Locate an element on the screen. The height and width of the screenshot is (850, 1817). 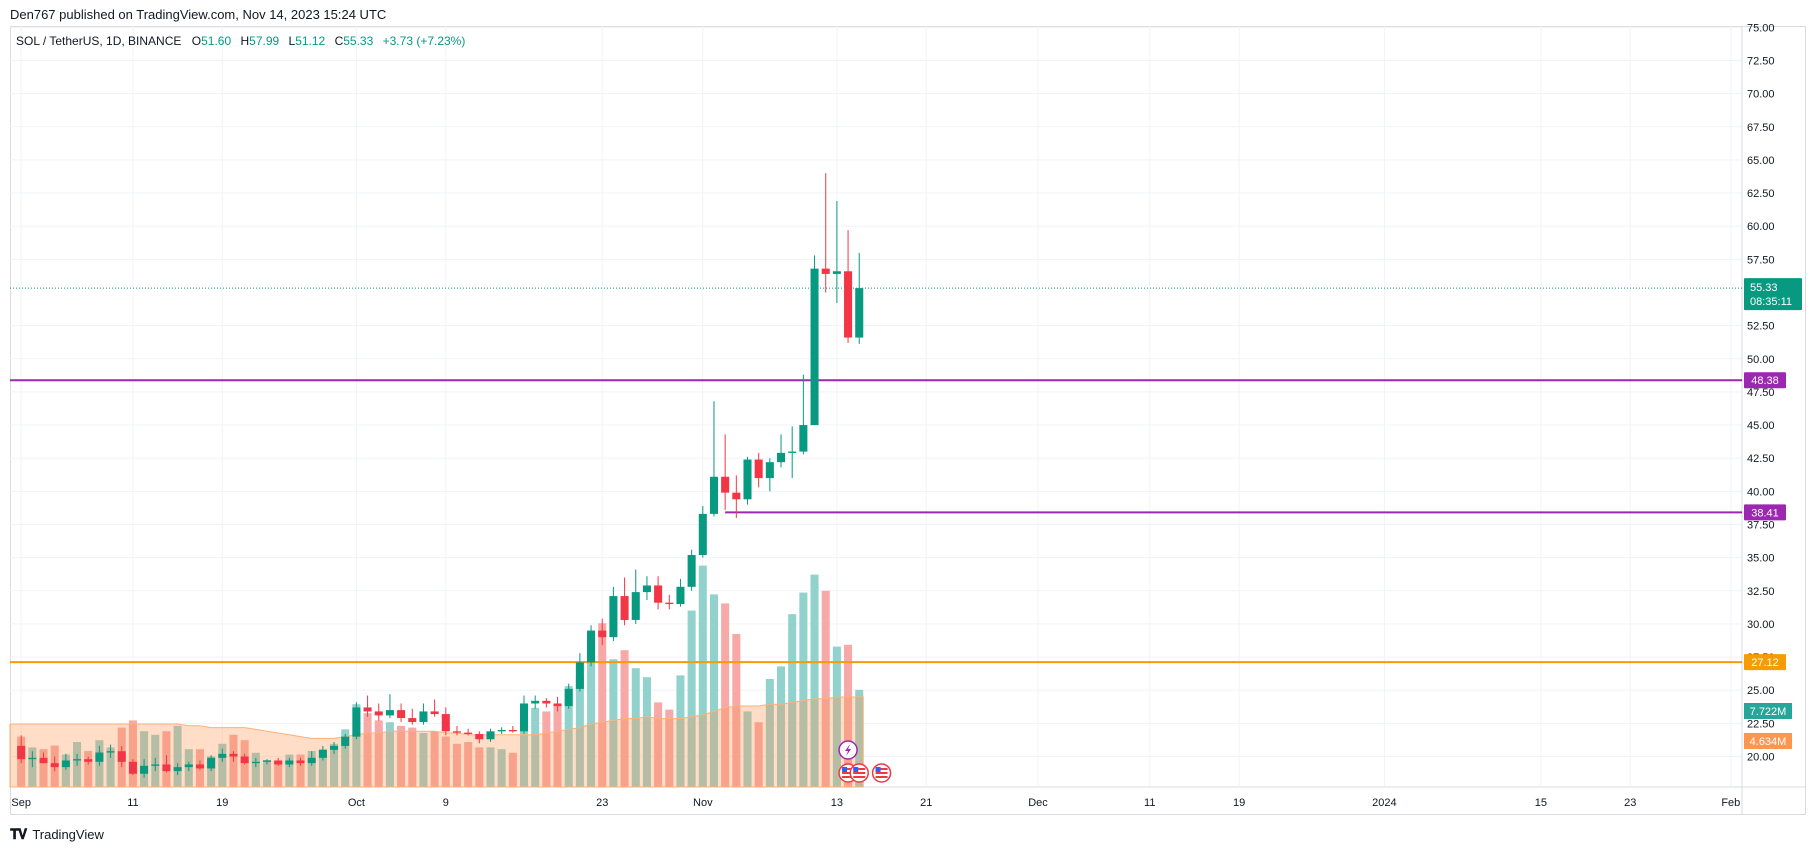
y-tick-label: 20.00 is located at coordinates (1761, 758).